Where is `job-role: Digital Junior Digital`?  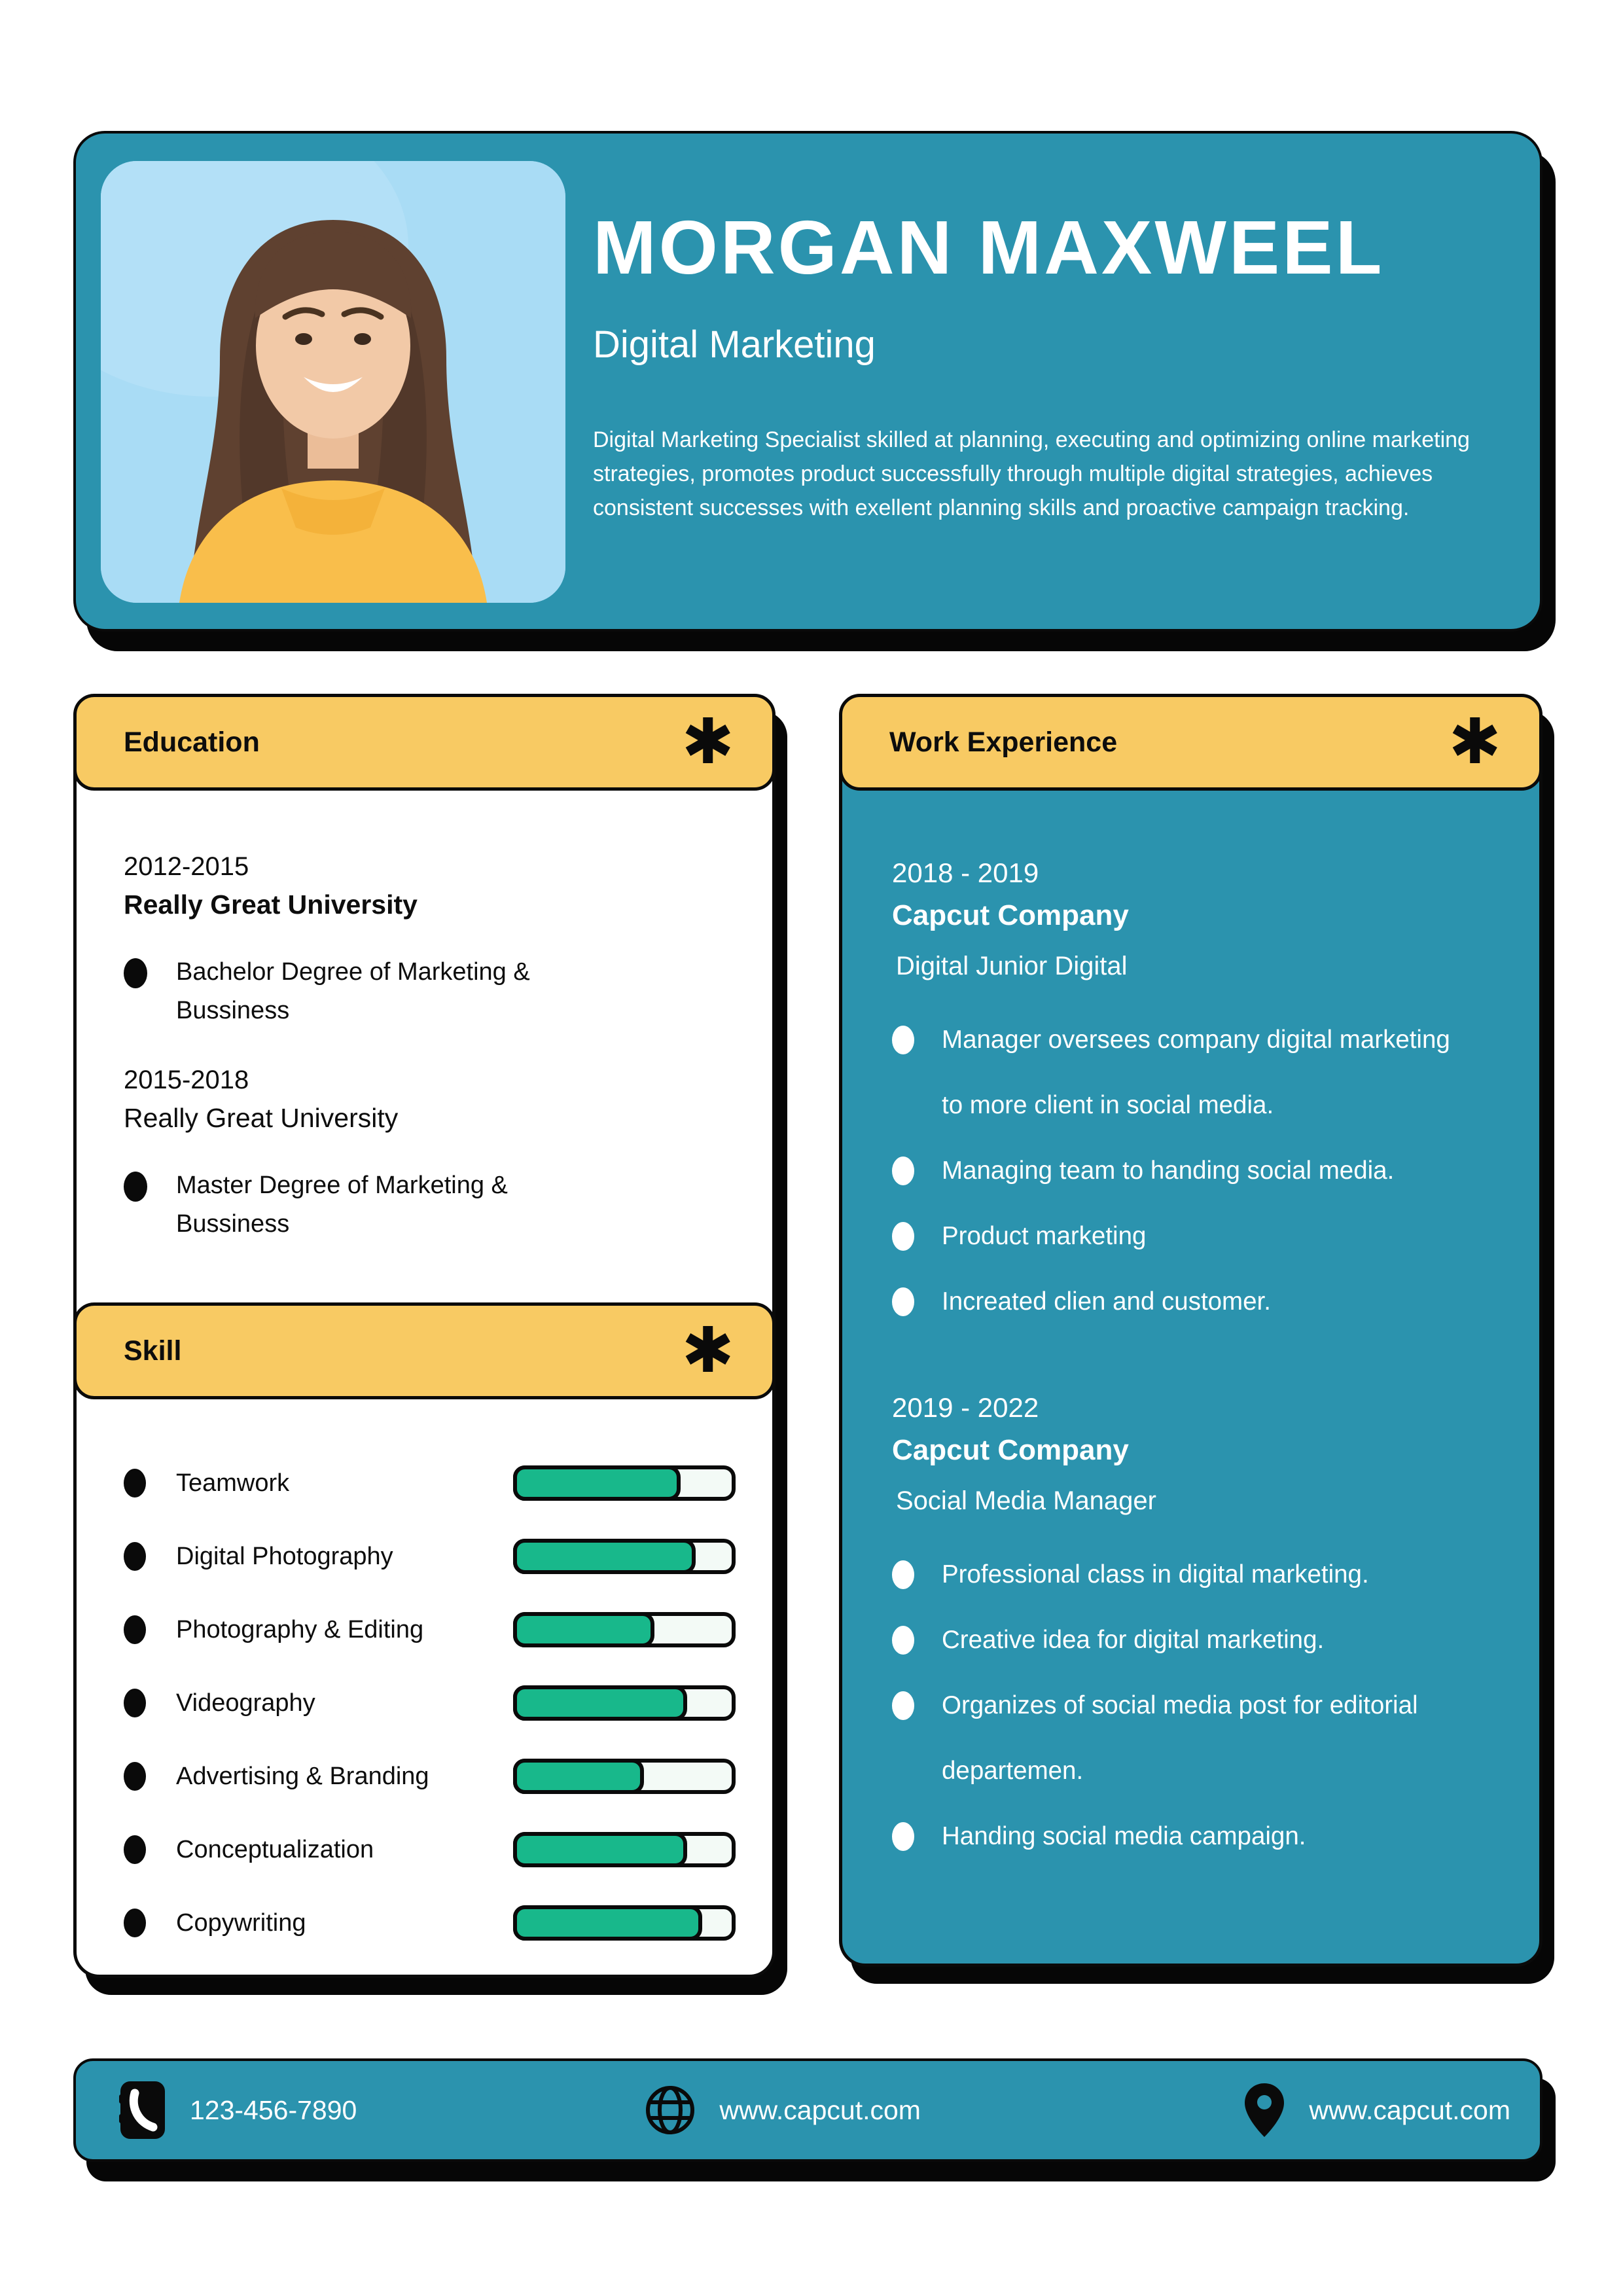
job-role: Digital Junior Digital is located at coordinates (1012, 966).